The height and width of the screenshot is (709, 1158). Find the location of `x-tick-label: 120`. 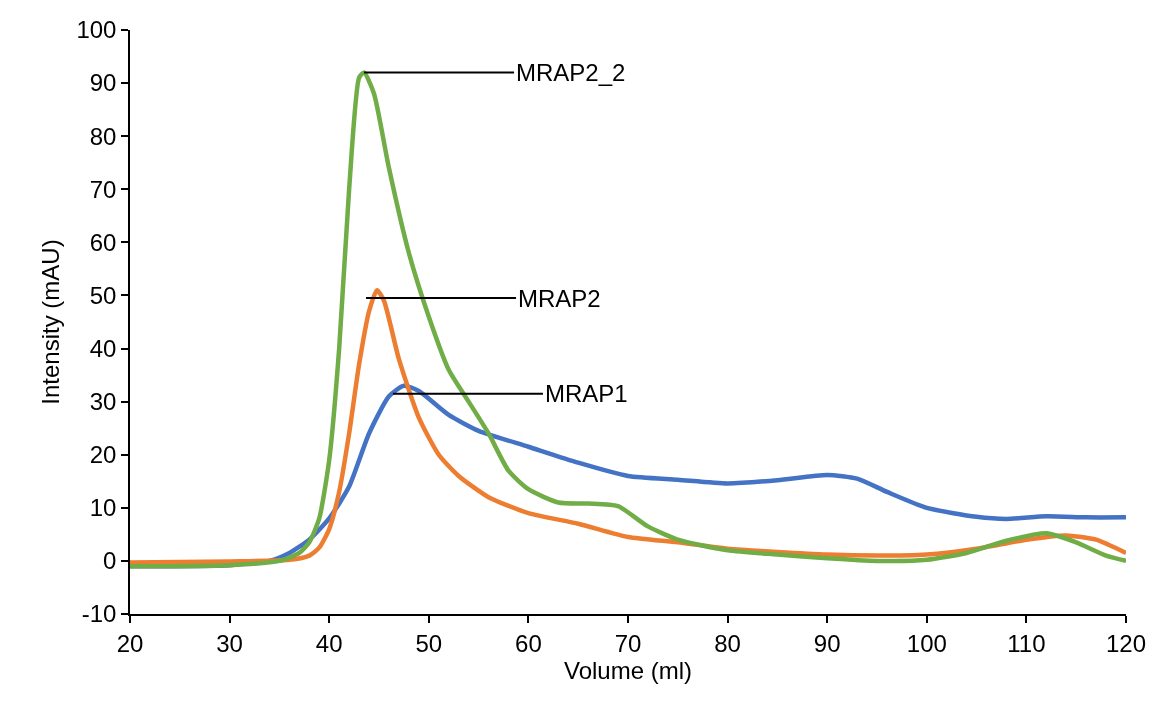

x-tick-label: 120 is located at coordinates (1126, 643).